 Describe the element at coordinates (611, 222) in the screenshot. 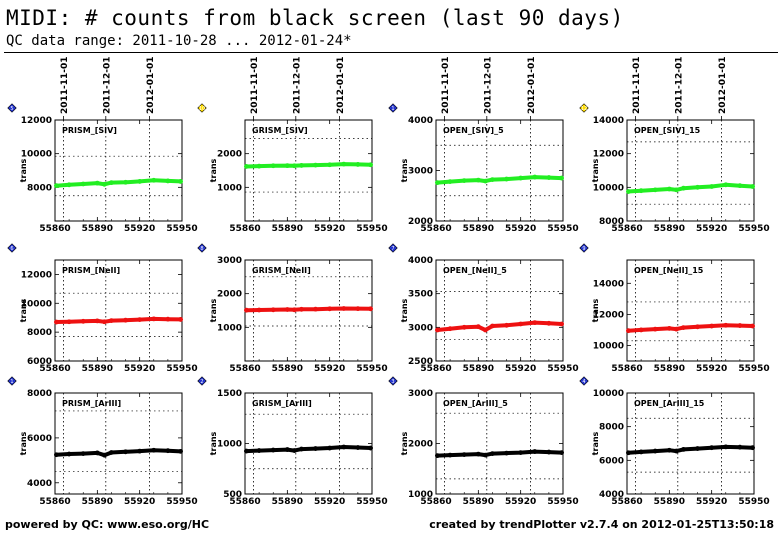

I see `y-tick-label: 8000` at that location.